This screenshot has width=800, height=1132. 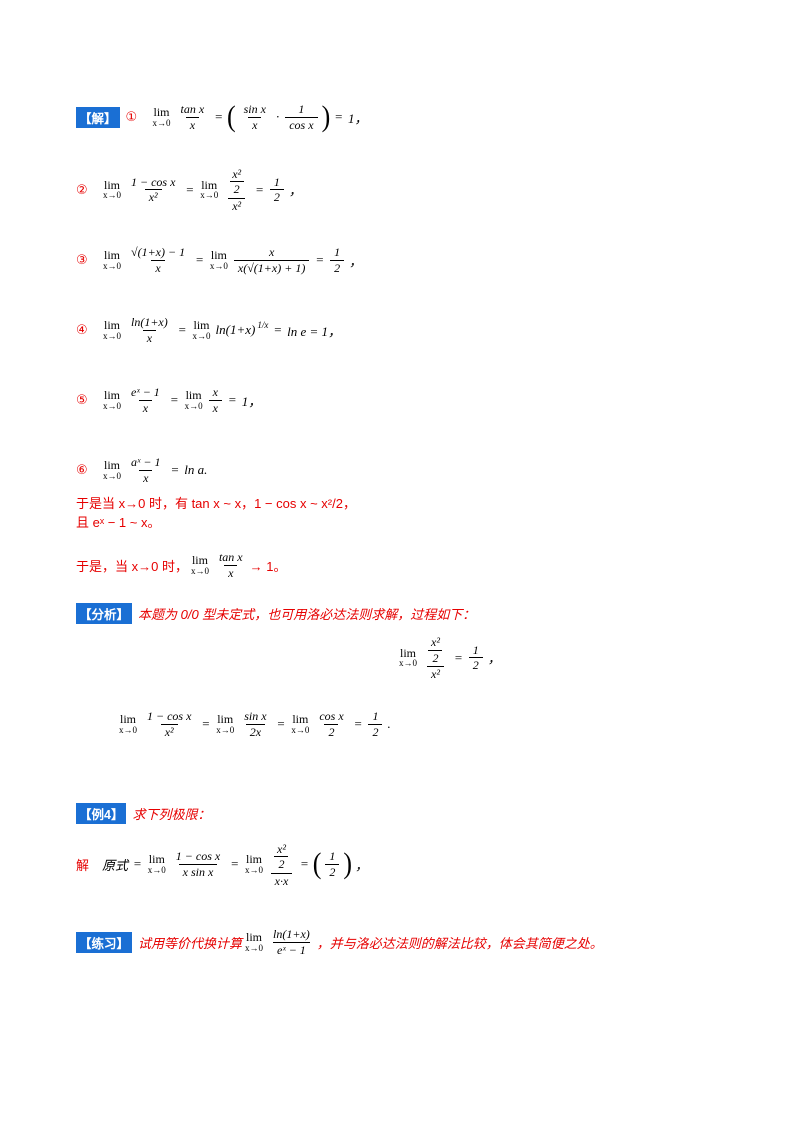 I want to click on practice-label: 【练习】, so click(x=104, y=942).